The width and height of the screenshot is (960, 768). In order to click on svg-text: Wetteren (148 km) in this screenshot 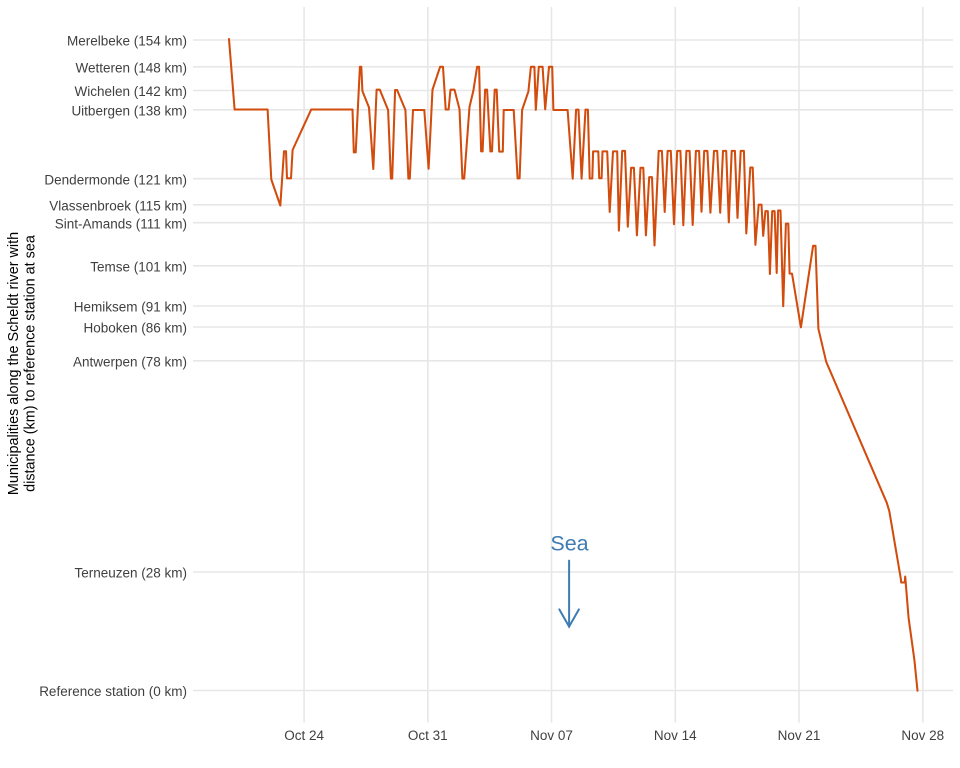, I will do `click(131, 68)`.